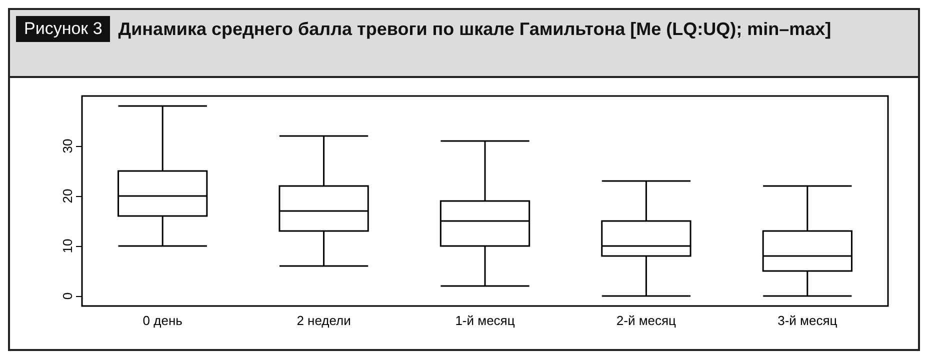  Describe the element at coordinates (162, 320) in the screenshot. I see `x-tick-label: 0 день` at that location.